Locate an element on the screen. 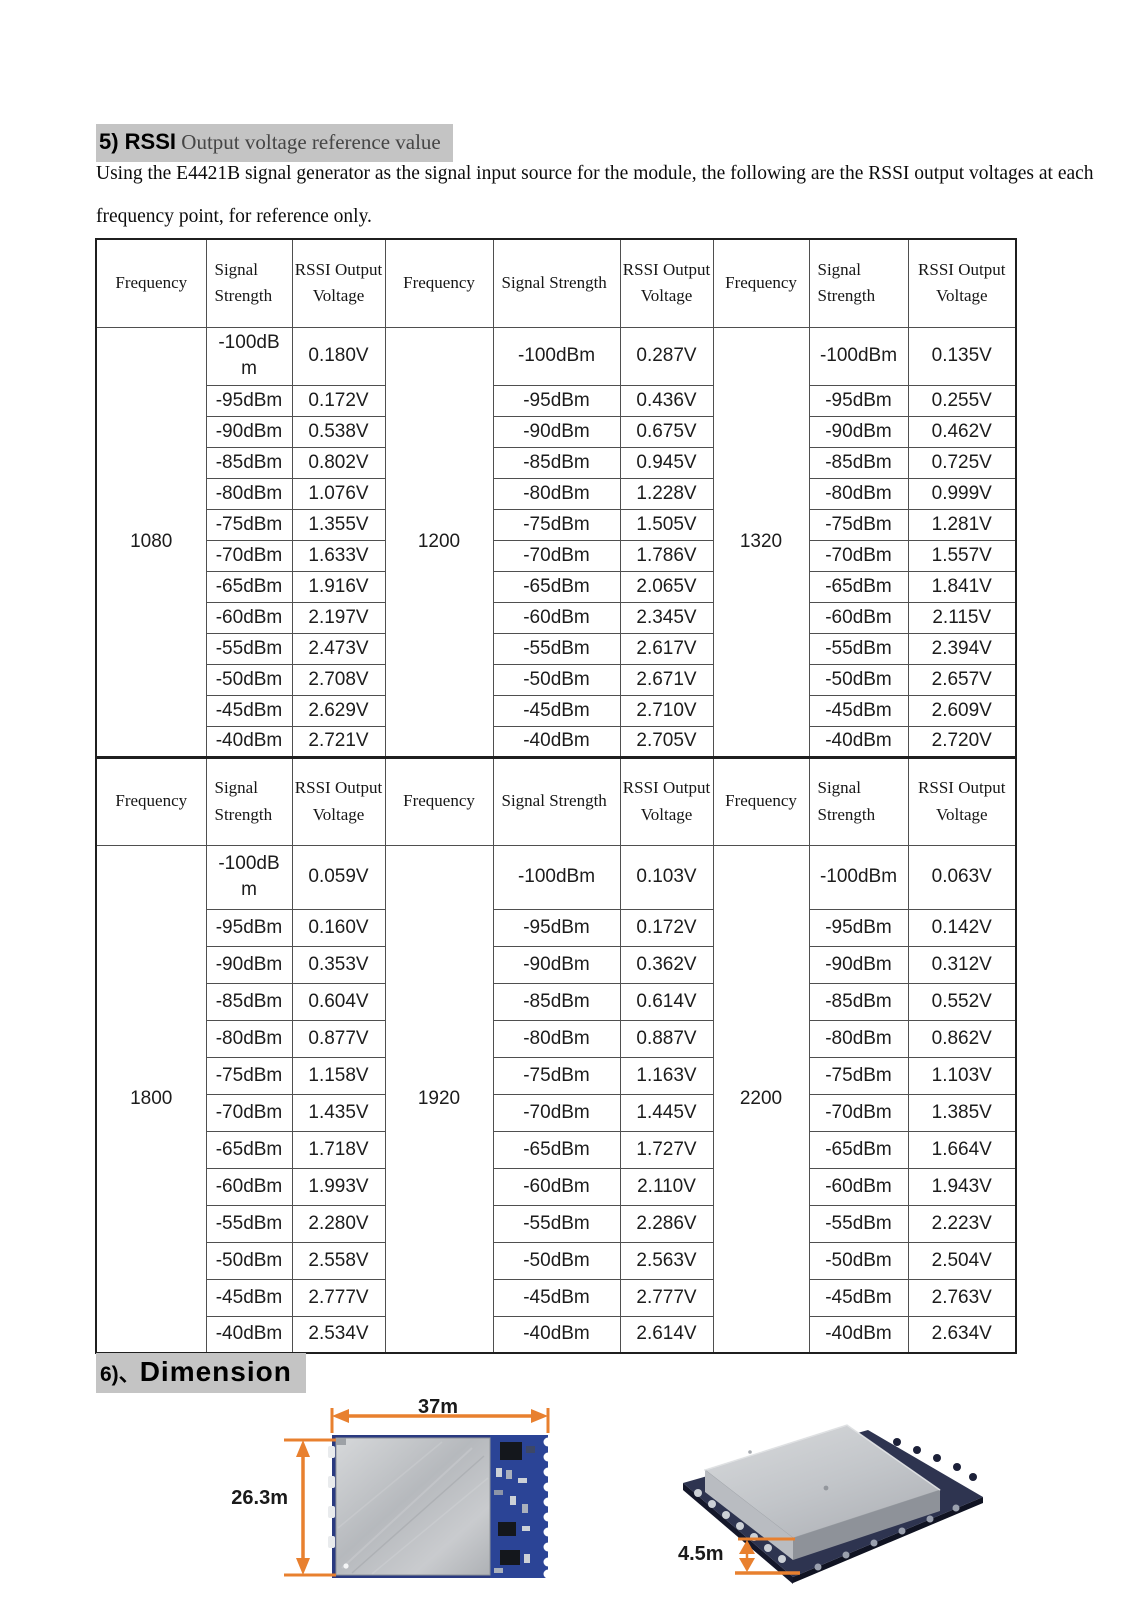  section-5-heading: 5) RSSI Output voltage reference value is located at coordinates (274, 143).